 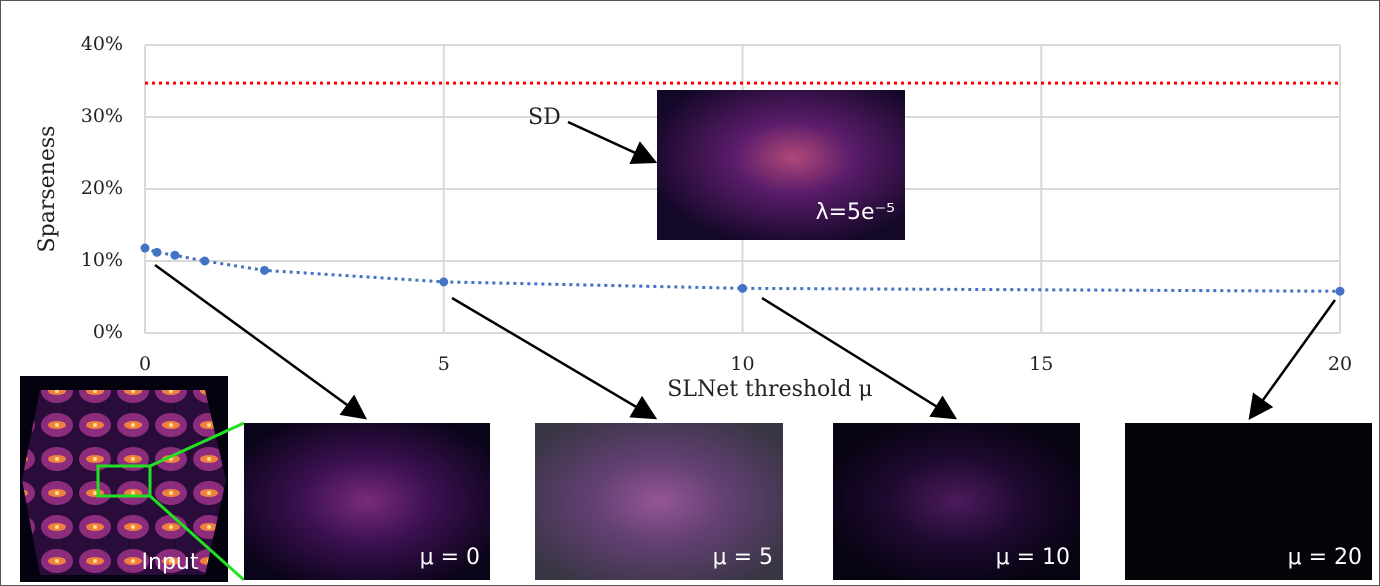 What do you see at coordinates (1041, 364) in the screenshot?
I see `x-tick-label: 15` at bounding box center [1041, 364].